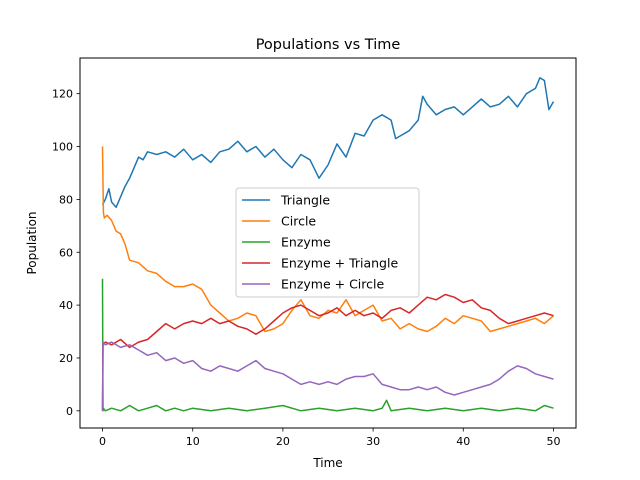 Image resolution: width=640 pixels, height=480 pixels. I want to click on legend-entry: Enzyme + Circle, so click(313, 284).